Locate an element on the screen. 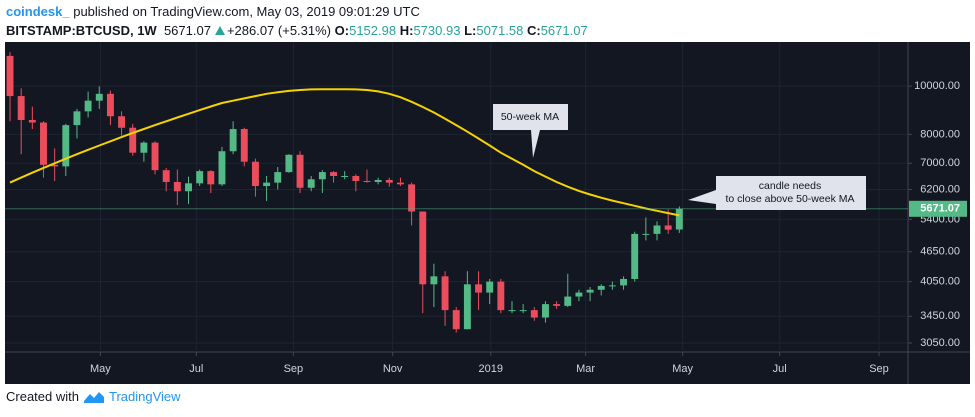 This screenshot has height=417, width=975. y-tick-label: 8000.00 is located at coordinates (940, 134).